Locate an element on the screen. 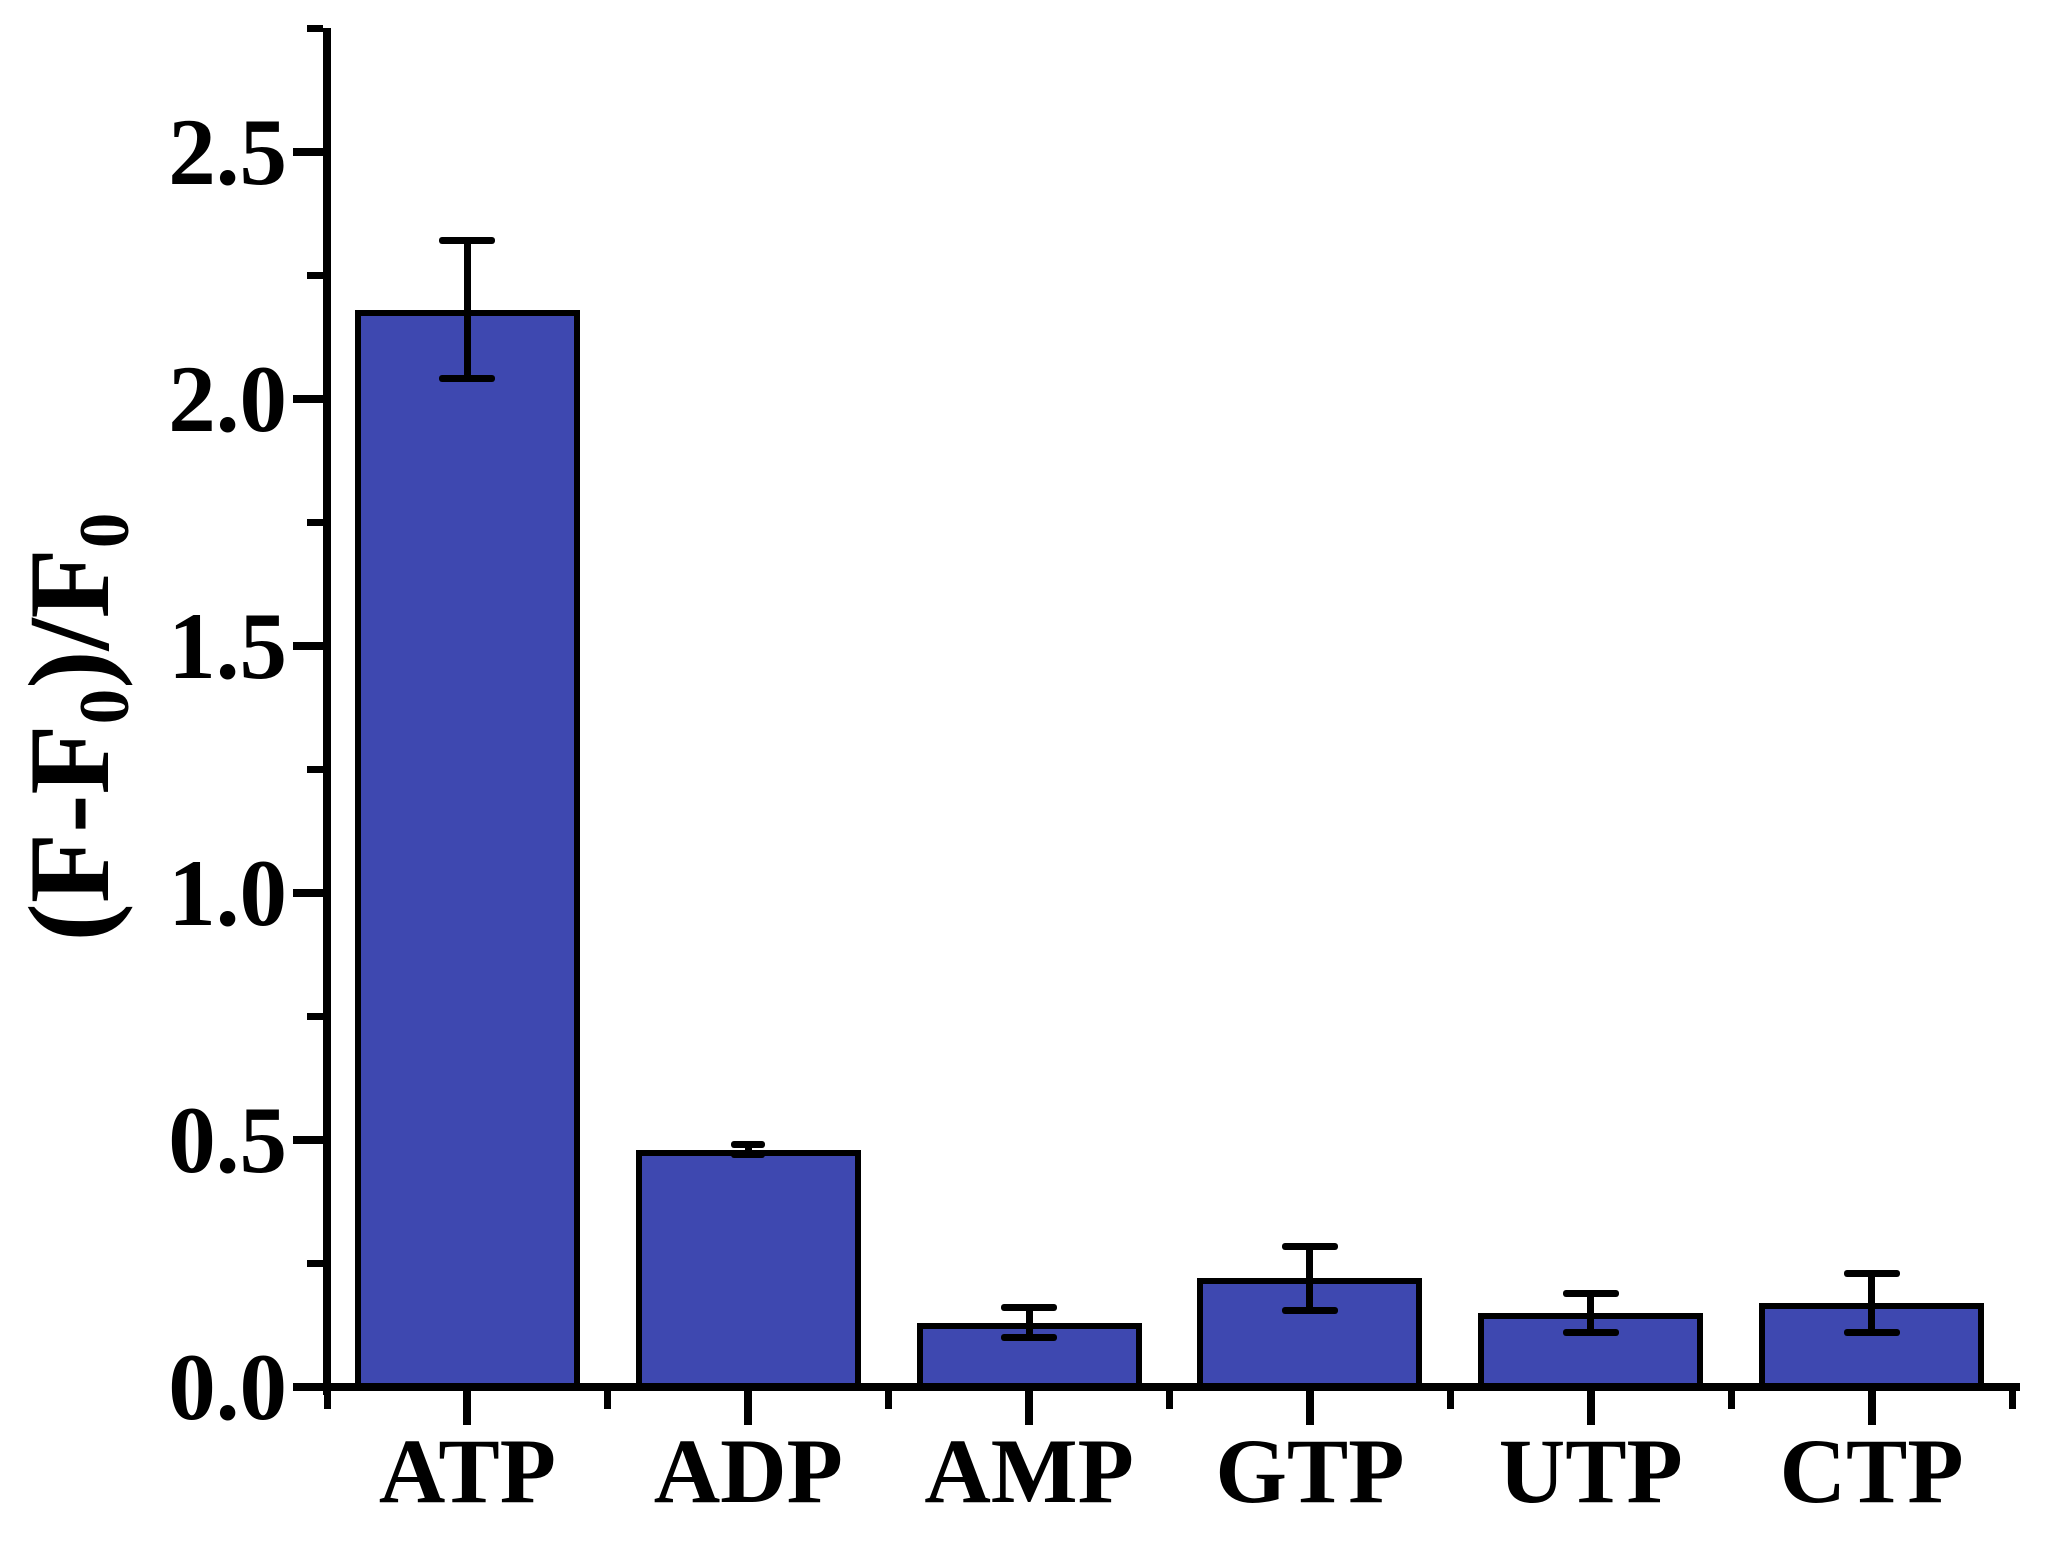 Image resolution: width=2052 pixels, height=1548 pixels. error-bar-amp is located at coordinates (1029, 1322).